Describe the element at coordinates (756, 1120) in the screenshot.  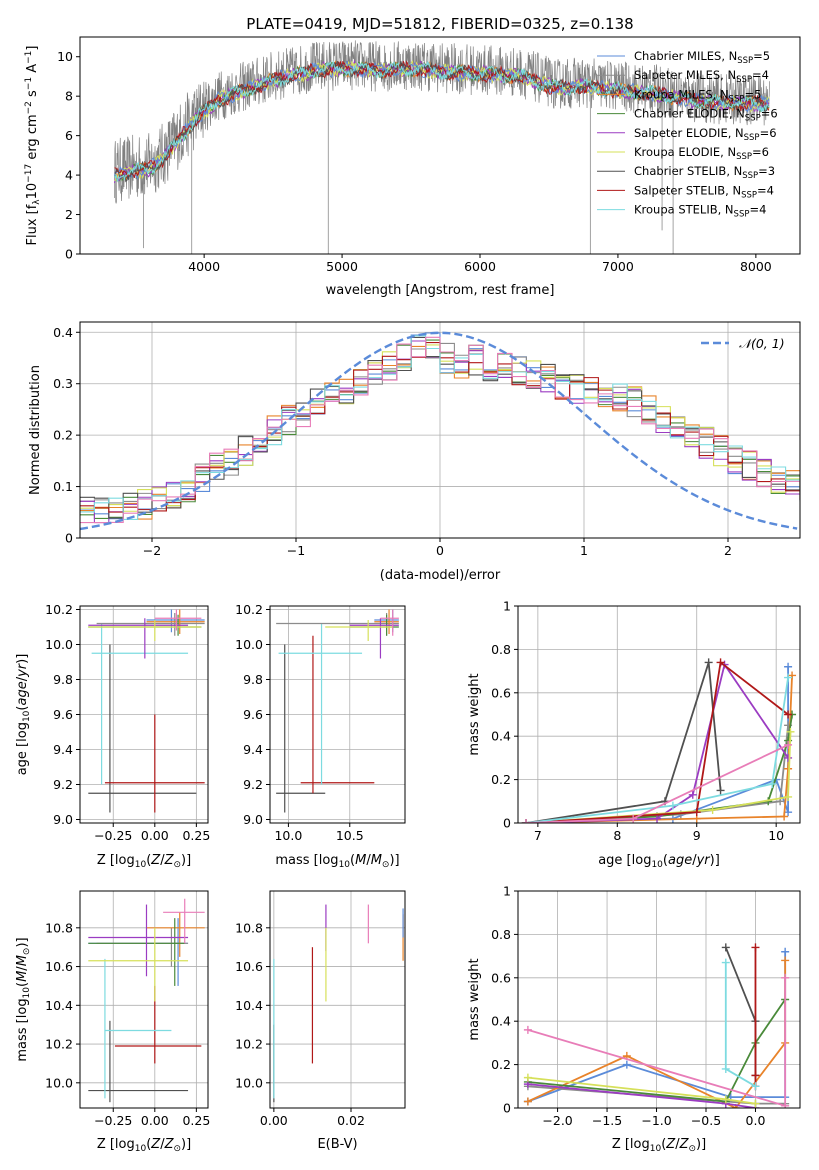
I see `x-tick-label: 0.0` at that location.